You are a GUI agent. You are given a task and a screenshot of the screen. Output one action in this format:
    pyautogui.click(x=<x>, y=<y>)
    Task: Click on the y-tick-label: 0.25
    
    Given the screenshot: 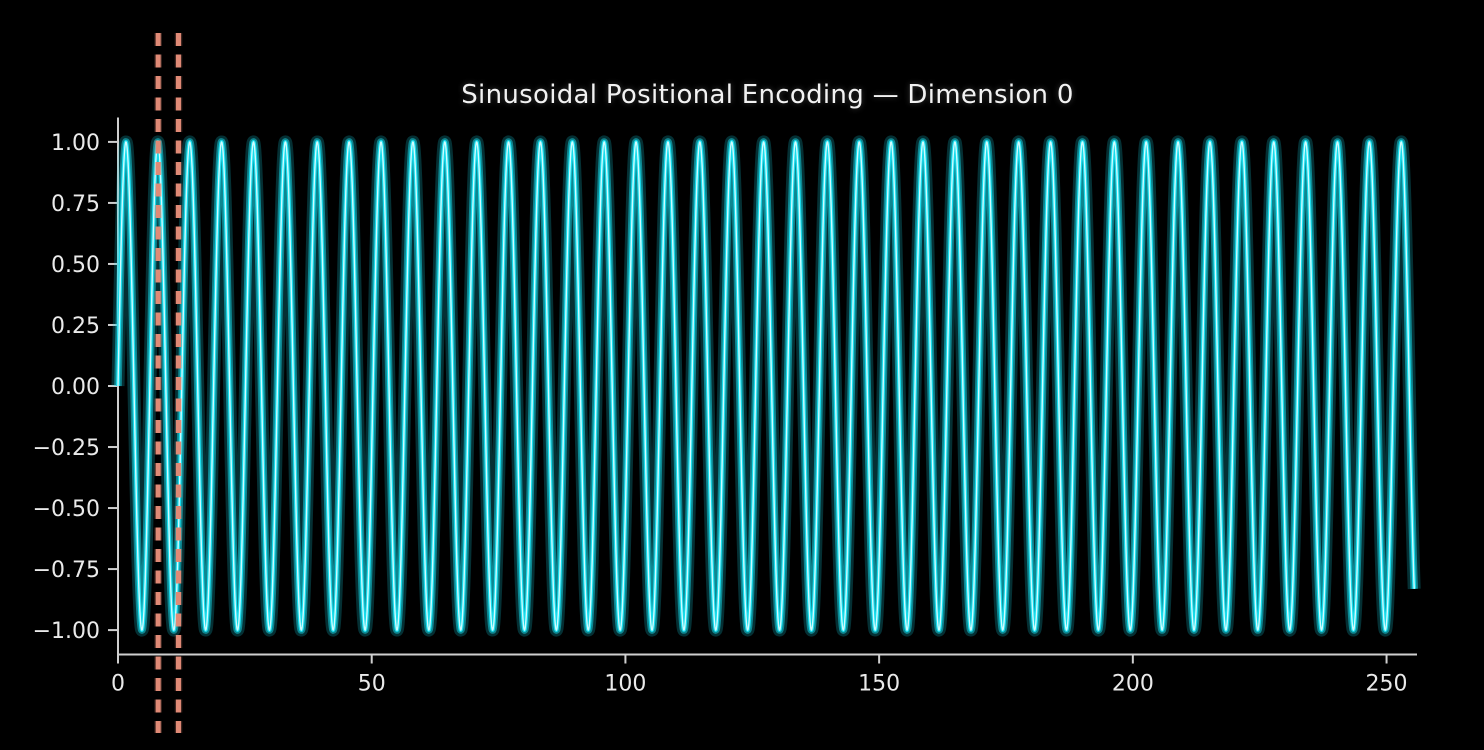 What is the action you would take?
    pyautogui.click(x=75, y=326)
    